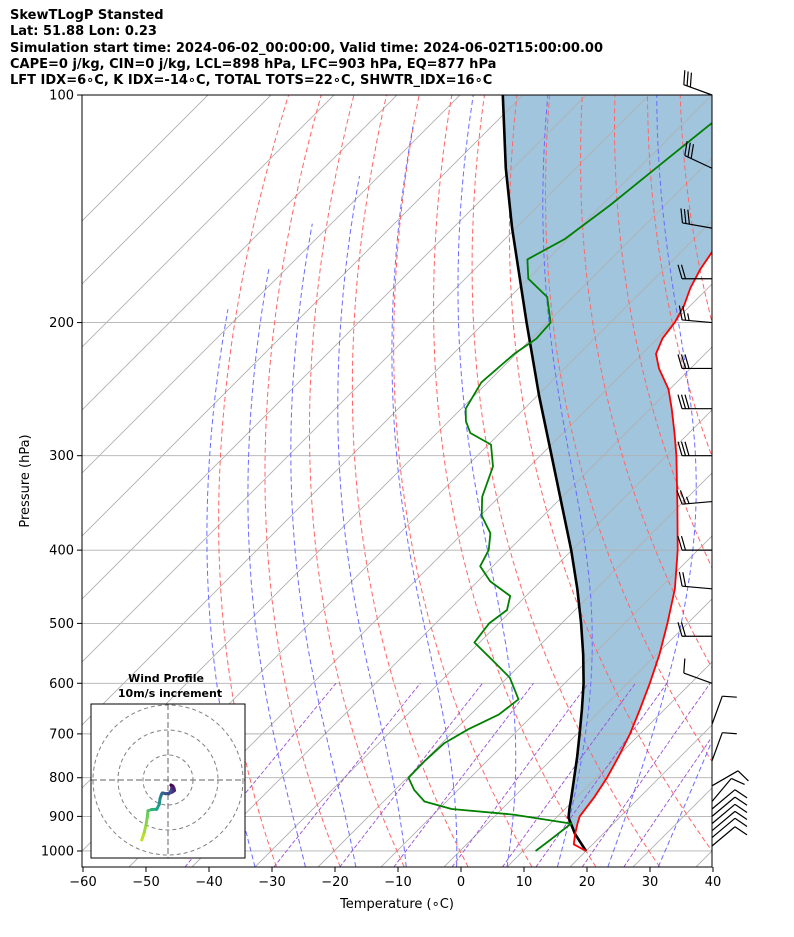  I want to click on hodograph-segment, so click(170, 792).